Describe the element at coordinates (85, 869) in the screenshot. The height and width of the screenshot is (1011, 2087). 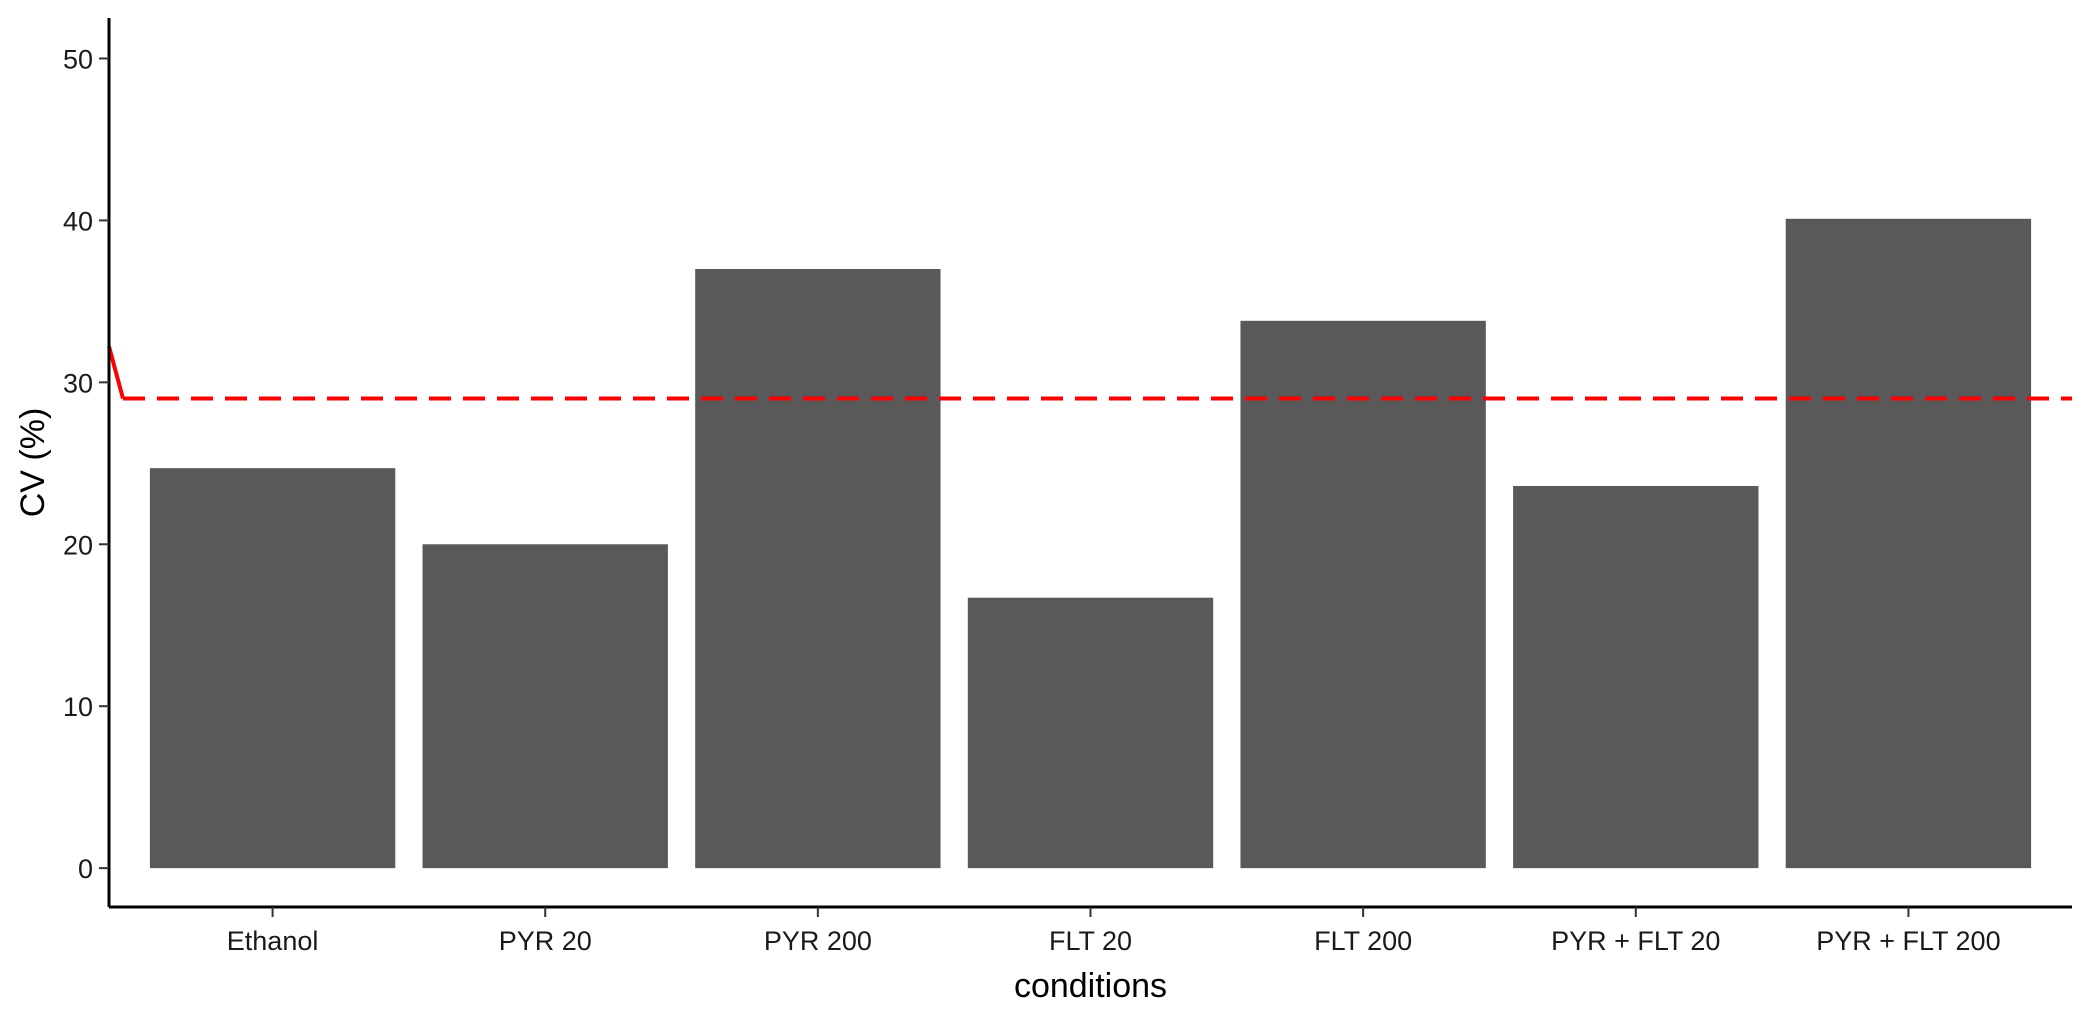
I see `y-tick-label: 0` at that location.